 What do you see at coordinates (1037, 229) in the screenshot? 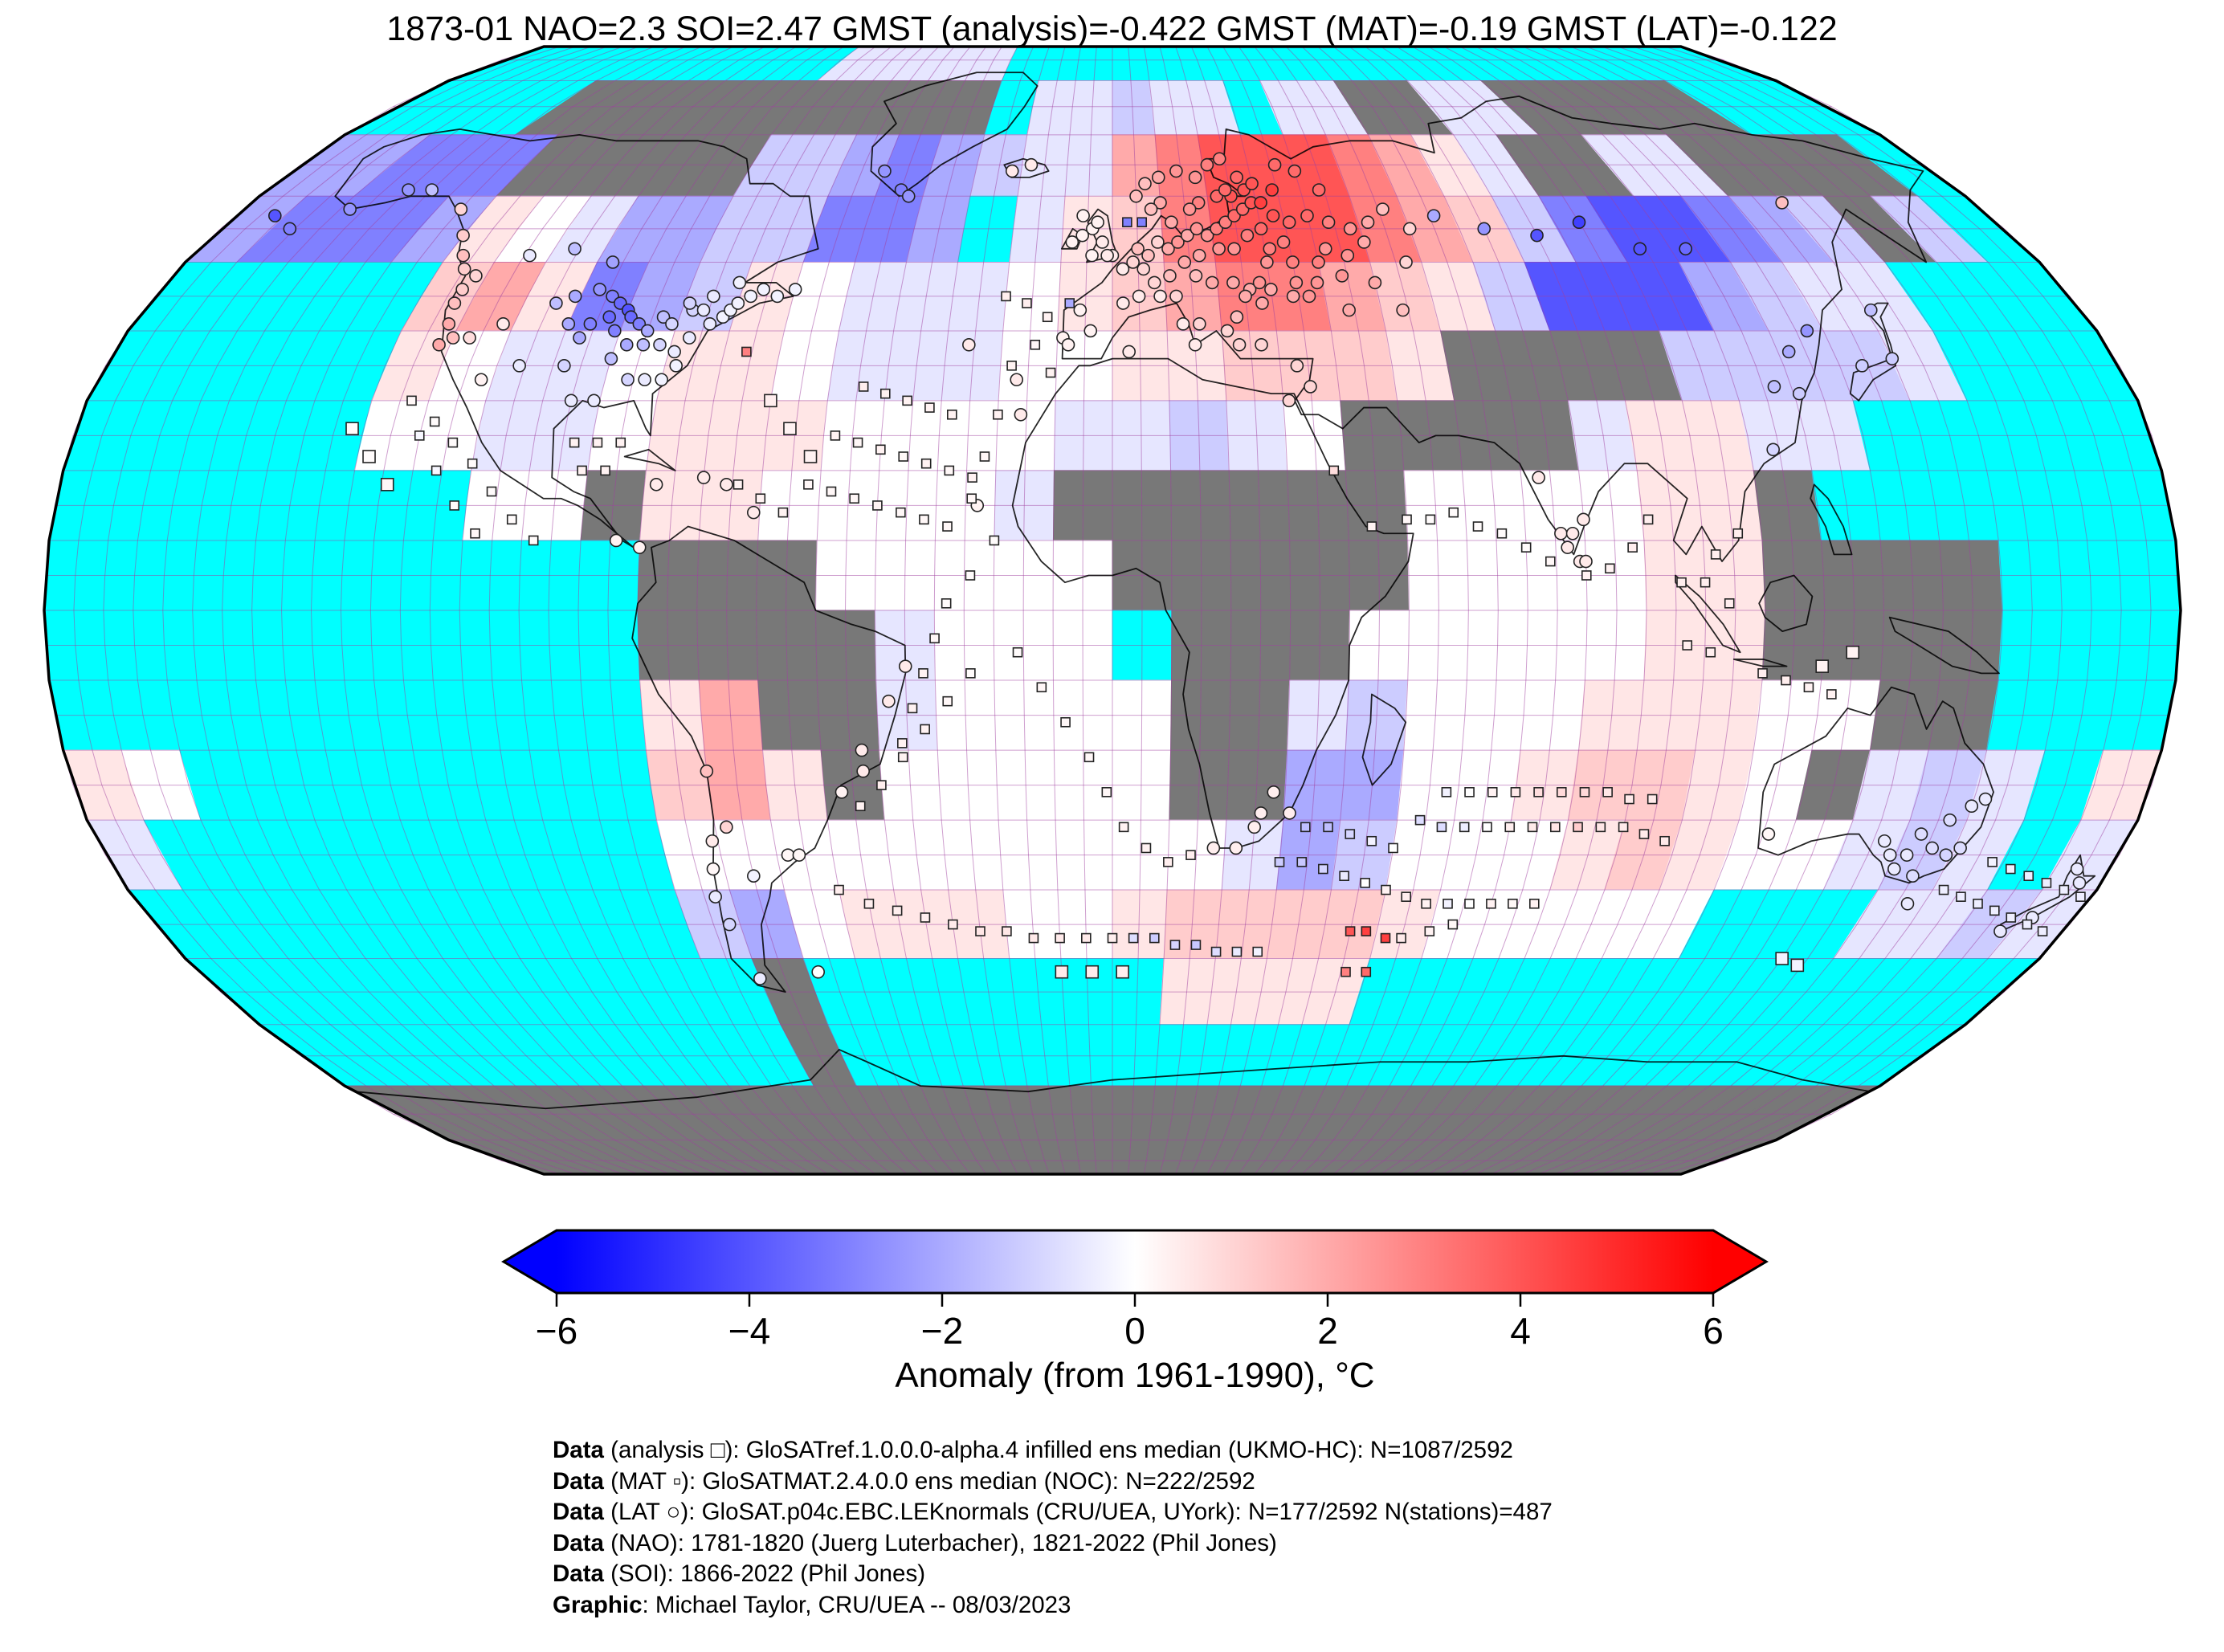
I see `anomaly-cell` at bounding box center [1037, 229].